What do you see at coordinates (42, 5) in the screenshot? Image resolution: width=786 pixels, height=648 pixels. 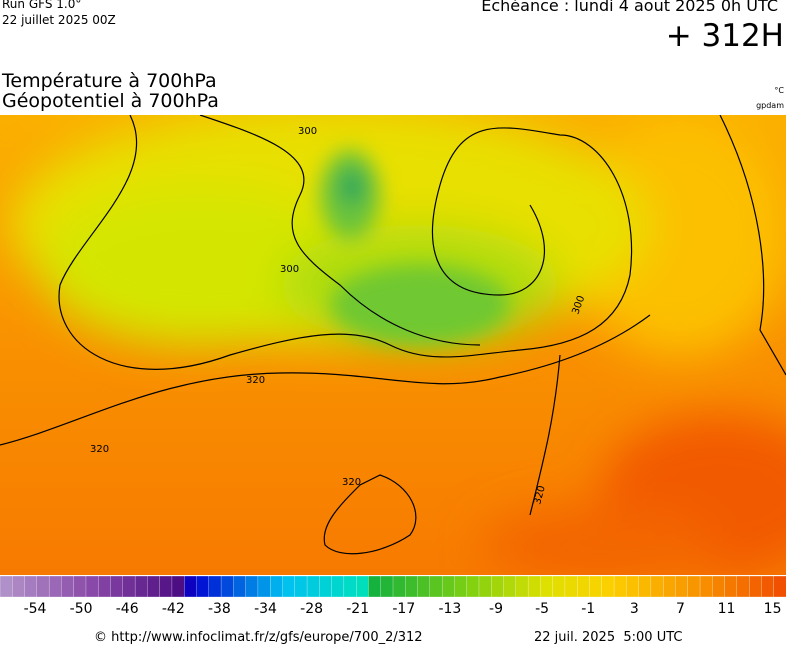 I see `run: Run GFS 1.0°` at bounding box center [42, 5].